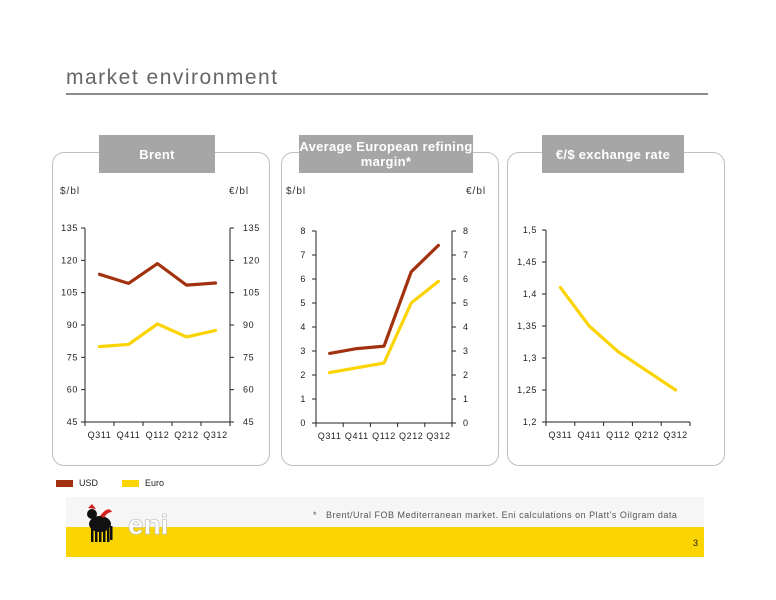 The width and height of the screenshot is (776, 600). What do you see at coordinates (248, 422) in the screenshot?
I see `brent-y2-tick-label: 45` at bounding box center [248, 422].